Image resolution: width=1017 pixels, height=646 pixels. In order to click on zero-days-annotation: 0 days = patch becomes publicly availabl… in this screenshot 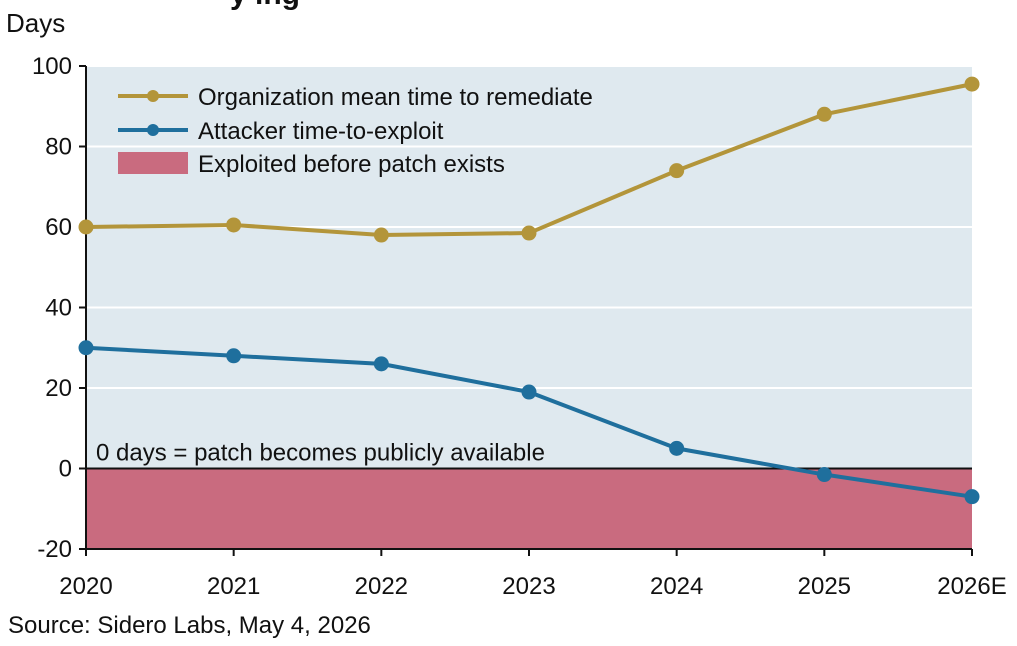, I will do `click(320, 453)`.